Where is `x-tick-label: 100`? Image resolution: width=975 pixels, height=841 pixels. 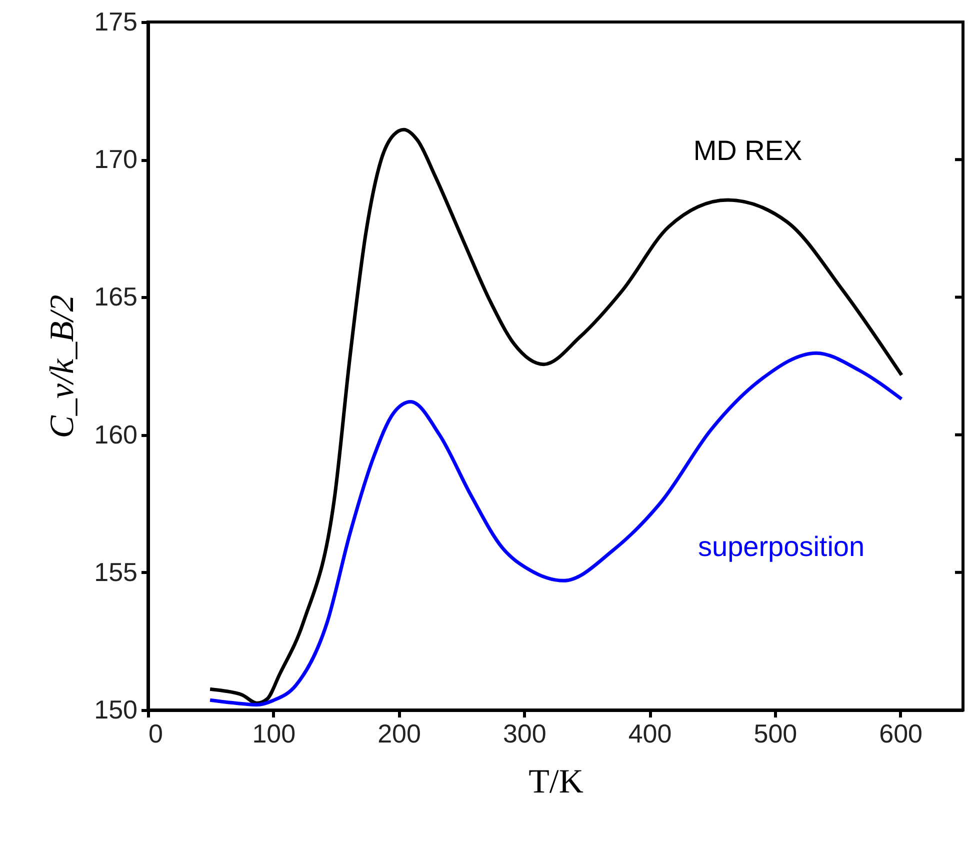 x-tick-label: 100 is located at coordinates (274, 733).